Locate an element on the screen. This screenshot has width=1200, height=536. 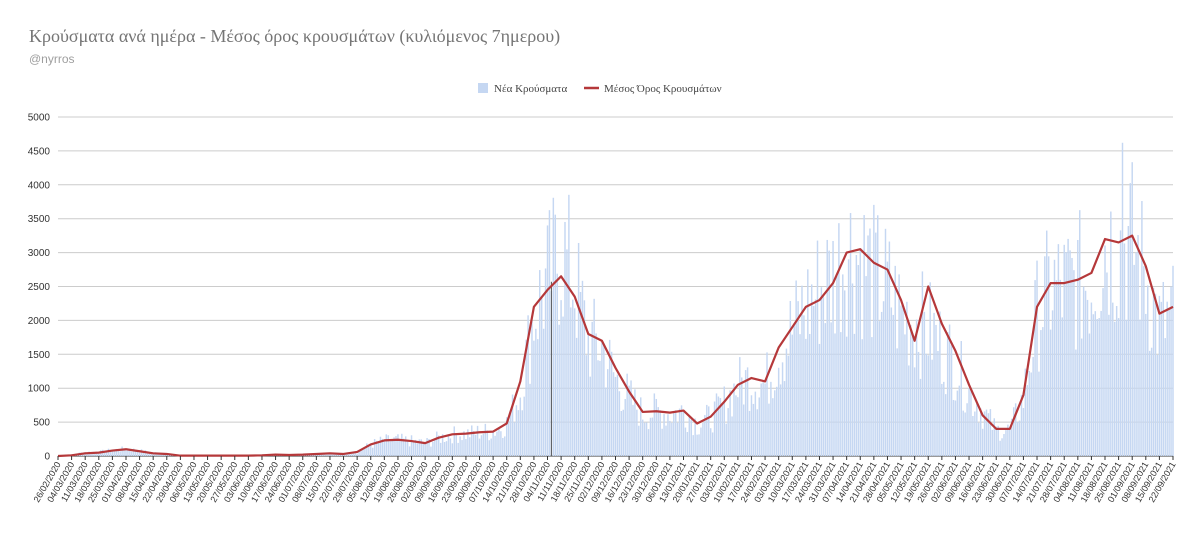
y-tick-label: 1500 is located at coordinates (39, 355).